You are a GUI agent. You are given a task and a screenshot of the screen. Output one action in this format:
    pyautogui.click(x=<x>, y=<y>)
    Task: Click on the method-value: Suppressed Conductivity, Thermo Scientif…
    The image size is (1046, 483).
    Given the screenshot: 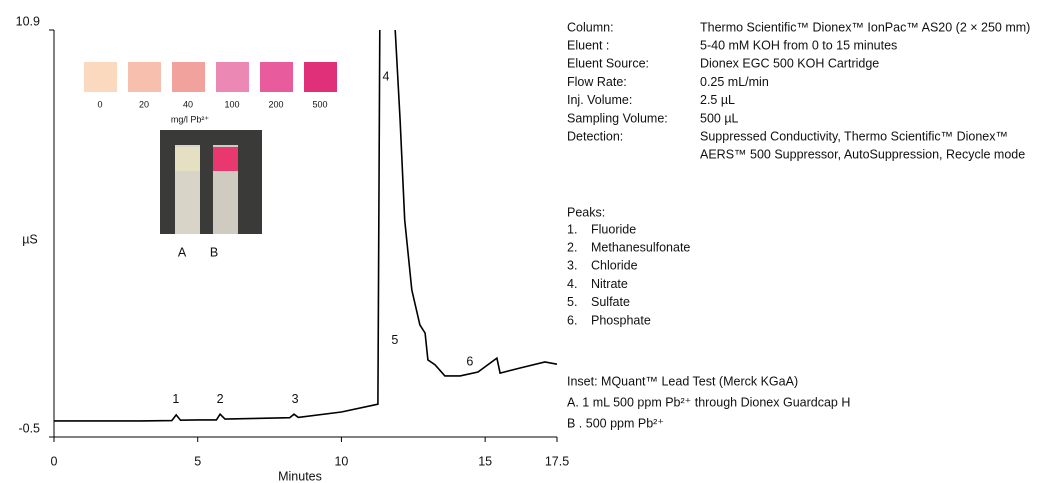 What is the action you would take?
    pyautogui.click(x=854, y=136)
    